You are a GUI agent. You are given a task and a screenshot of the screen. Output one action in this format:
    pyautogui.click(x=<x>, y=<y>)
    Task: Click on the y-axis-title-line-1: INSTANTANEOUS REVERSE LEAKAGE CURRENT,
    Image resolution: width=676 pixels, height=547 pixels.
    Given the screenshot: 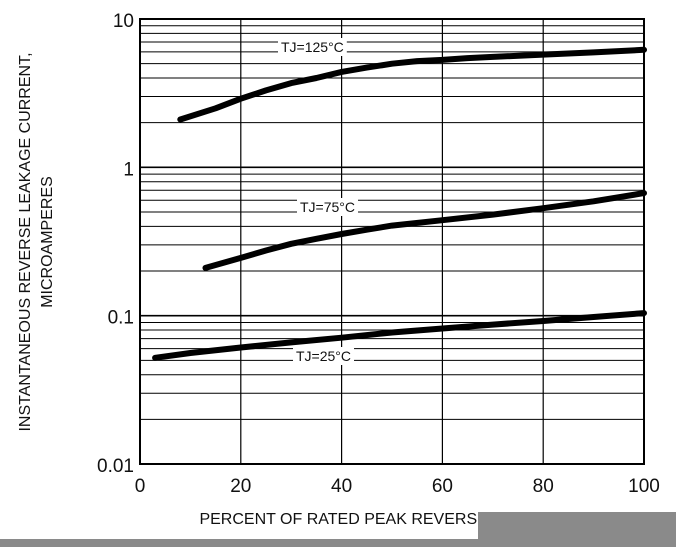 What is the action you would take?
    pyautogui.click(x=25, y=241)
    